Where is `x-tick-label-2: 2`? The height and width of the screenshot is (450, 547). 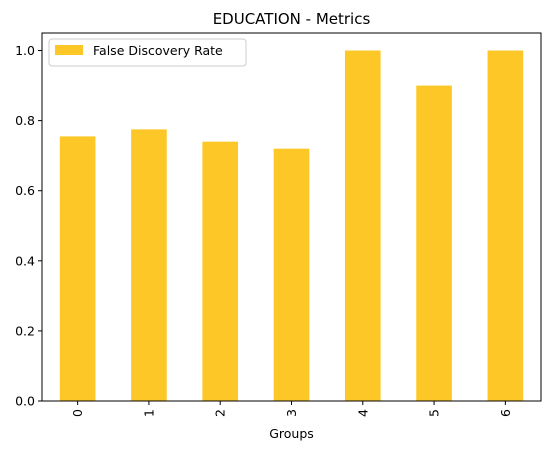 x-tick-label-2: 2 is located at coordinates (220, 413).